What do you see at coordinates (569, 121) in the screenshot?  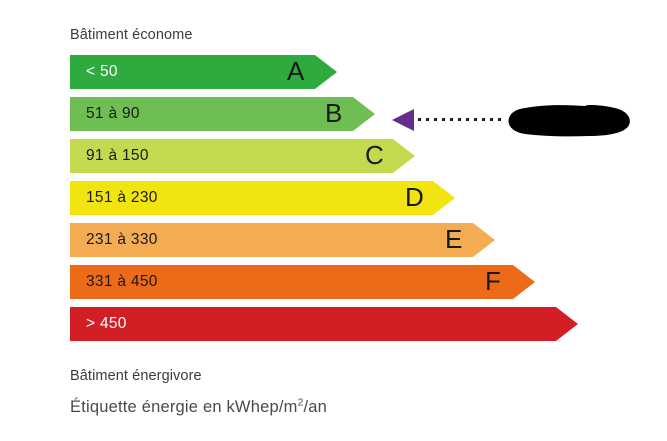 I see `redacted-value-blob` at bounding box center [569, 121].